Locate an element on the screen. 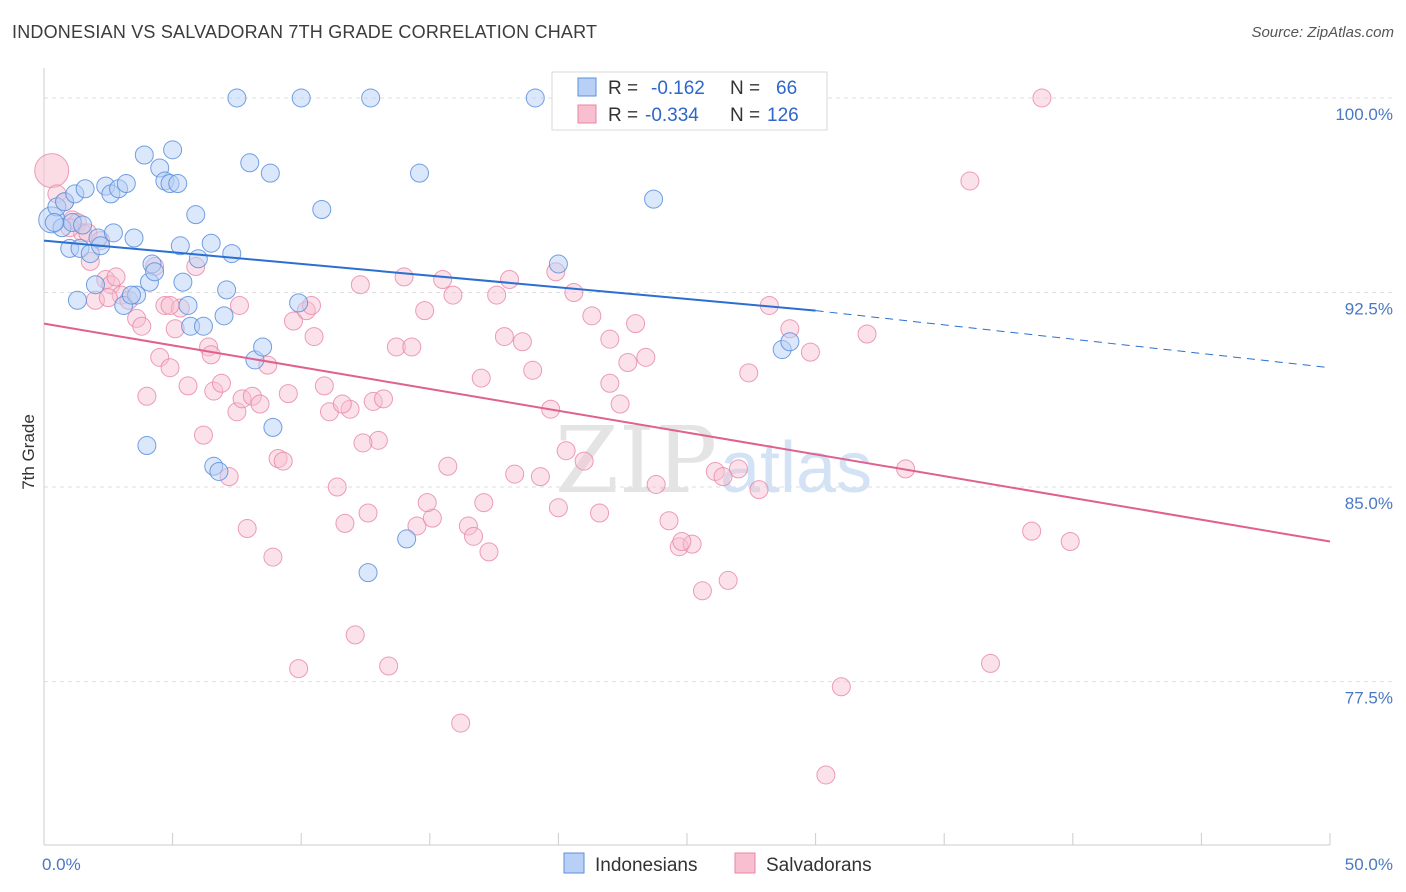 Image resolution: width=1406 pixels, height=892 pixels. y-tick-label-3: 100.0% is located at coordinates (1364, 114).